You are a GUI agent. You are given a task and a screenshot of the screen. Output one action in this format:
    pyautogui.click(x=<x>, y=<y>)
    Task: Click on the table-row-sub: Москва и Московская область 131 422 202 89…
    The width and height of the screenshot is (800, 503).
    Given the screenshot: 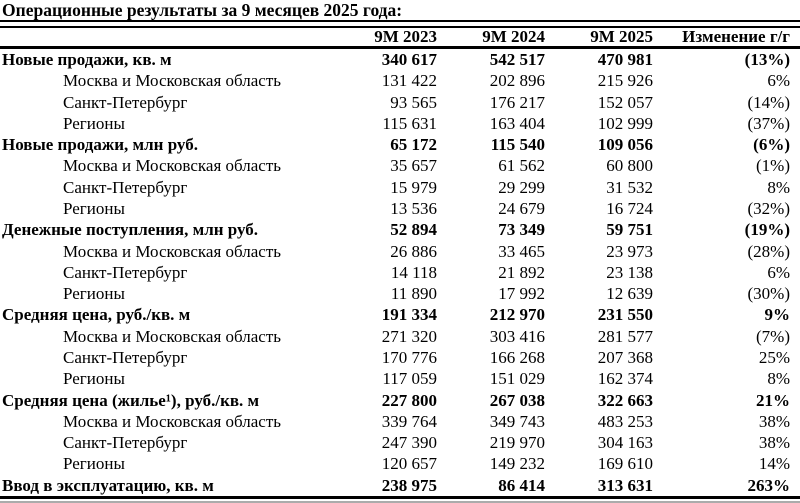 What is the action you would take?
    pyautogui.click(x=400, y=80)
    